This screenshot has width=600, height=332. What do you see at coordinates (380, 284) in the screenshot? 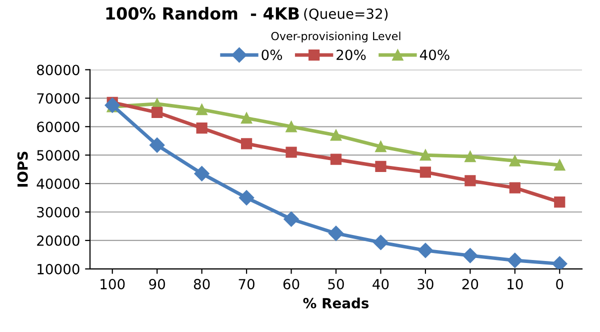
I see `x-tick-label: 40` at bounding box center [380, 284].